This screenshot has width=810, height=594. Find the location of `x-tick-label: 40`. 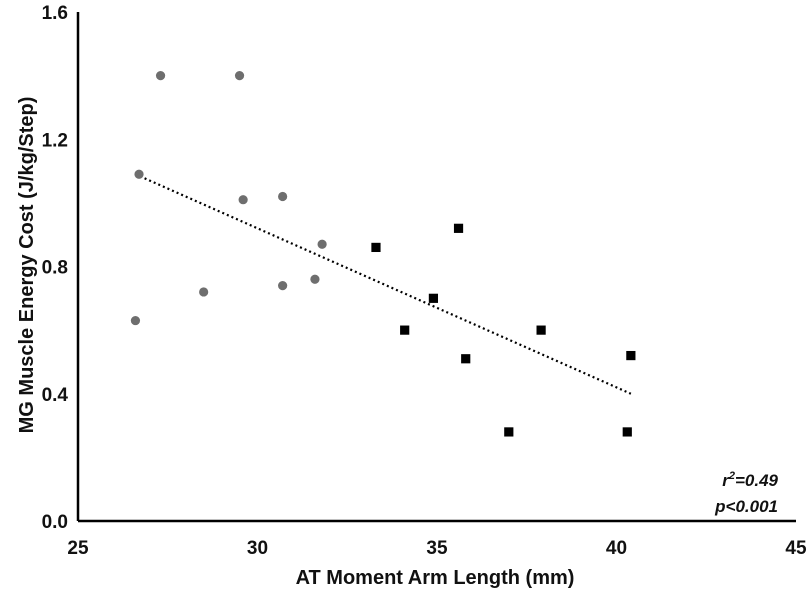

x-tick-label: 40 is located at coordinates (616, 548).